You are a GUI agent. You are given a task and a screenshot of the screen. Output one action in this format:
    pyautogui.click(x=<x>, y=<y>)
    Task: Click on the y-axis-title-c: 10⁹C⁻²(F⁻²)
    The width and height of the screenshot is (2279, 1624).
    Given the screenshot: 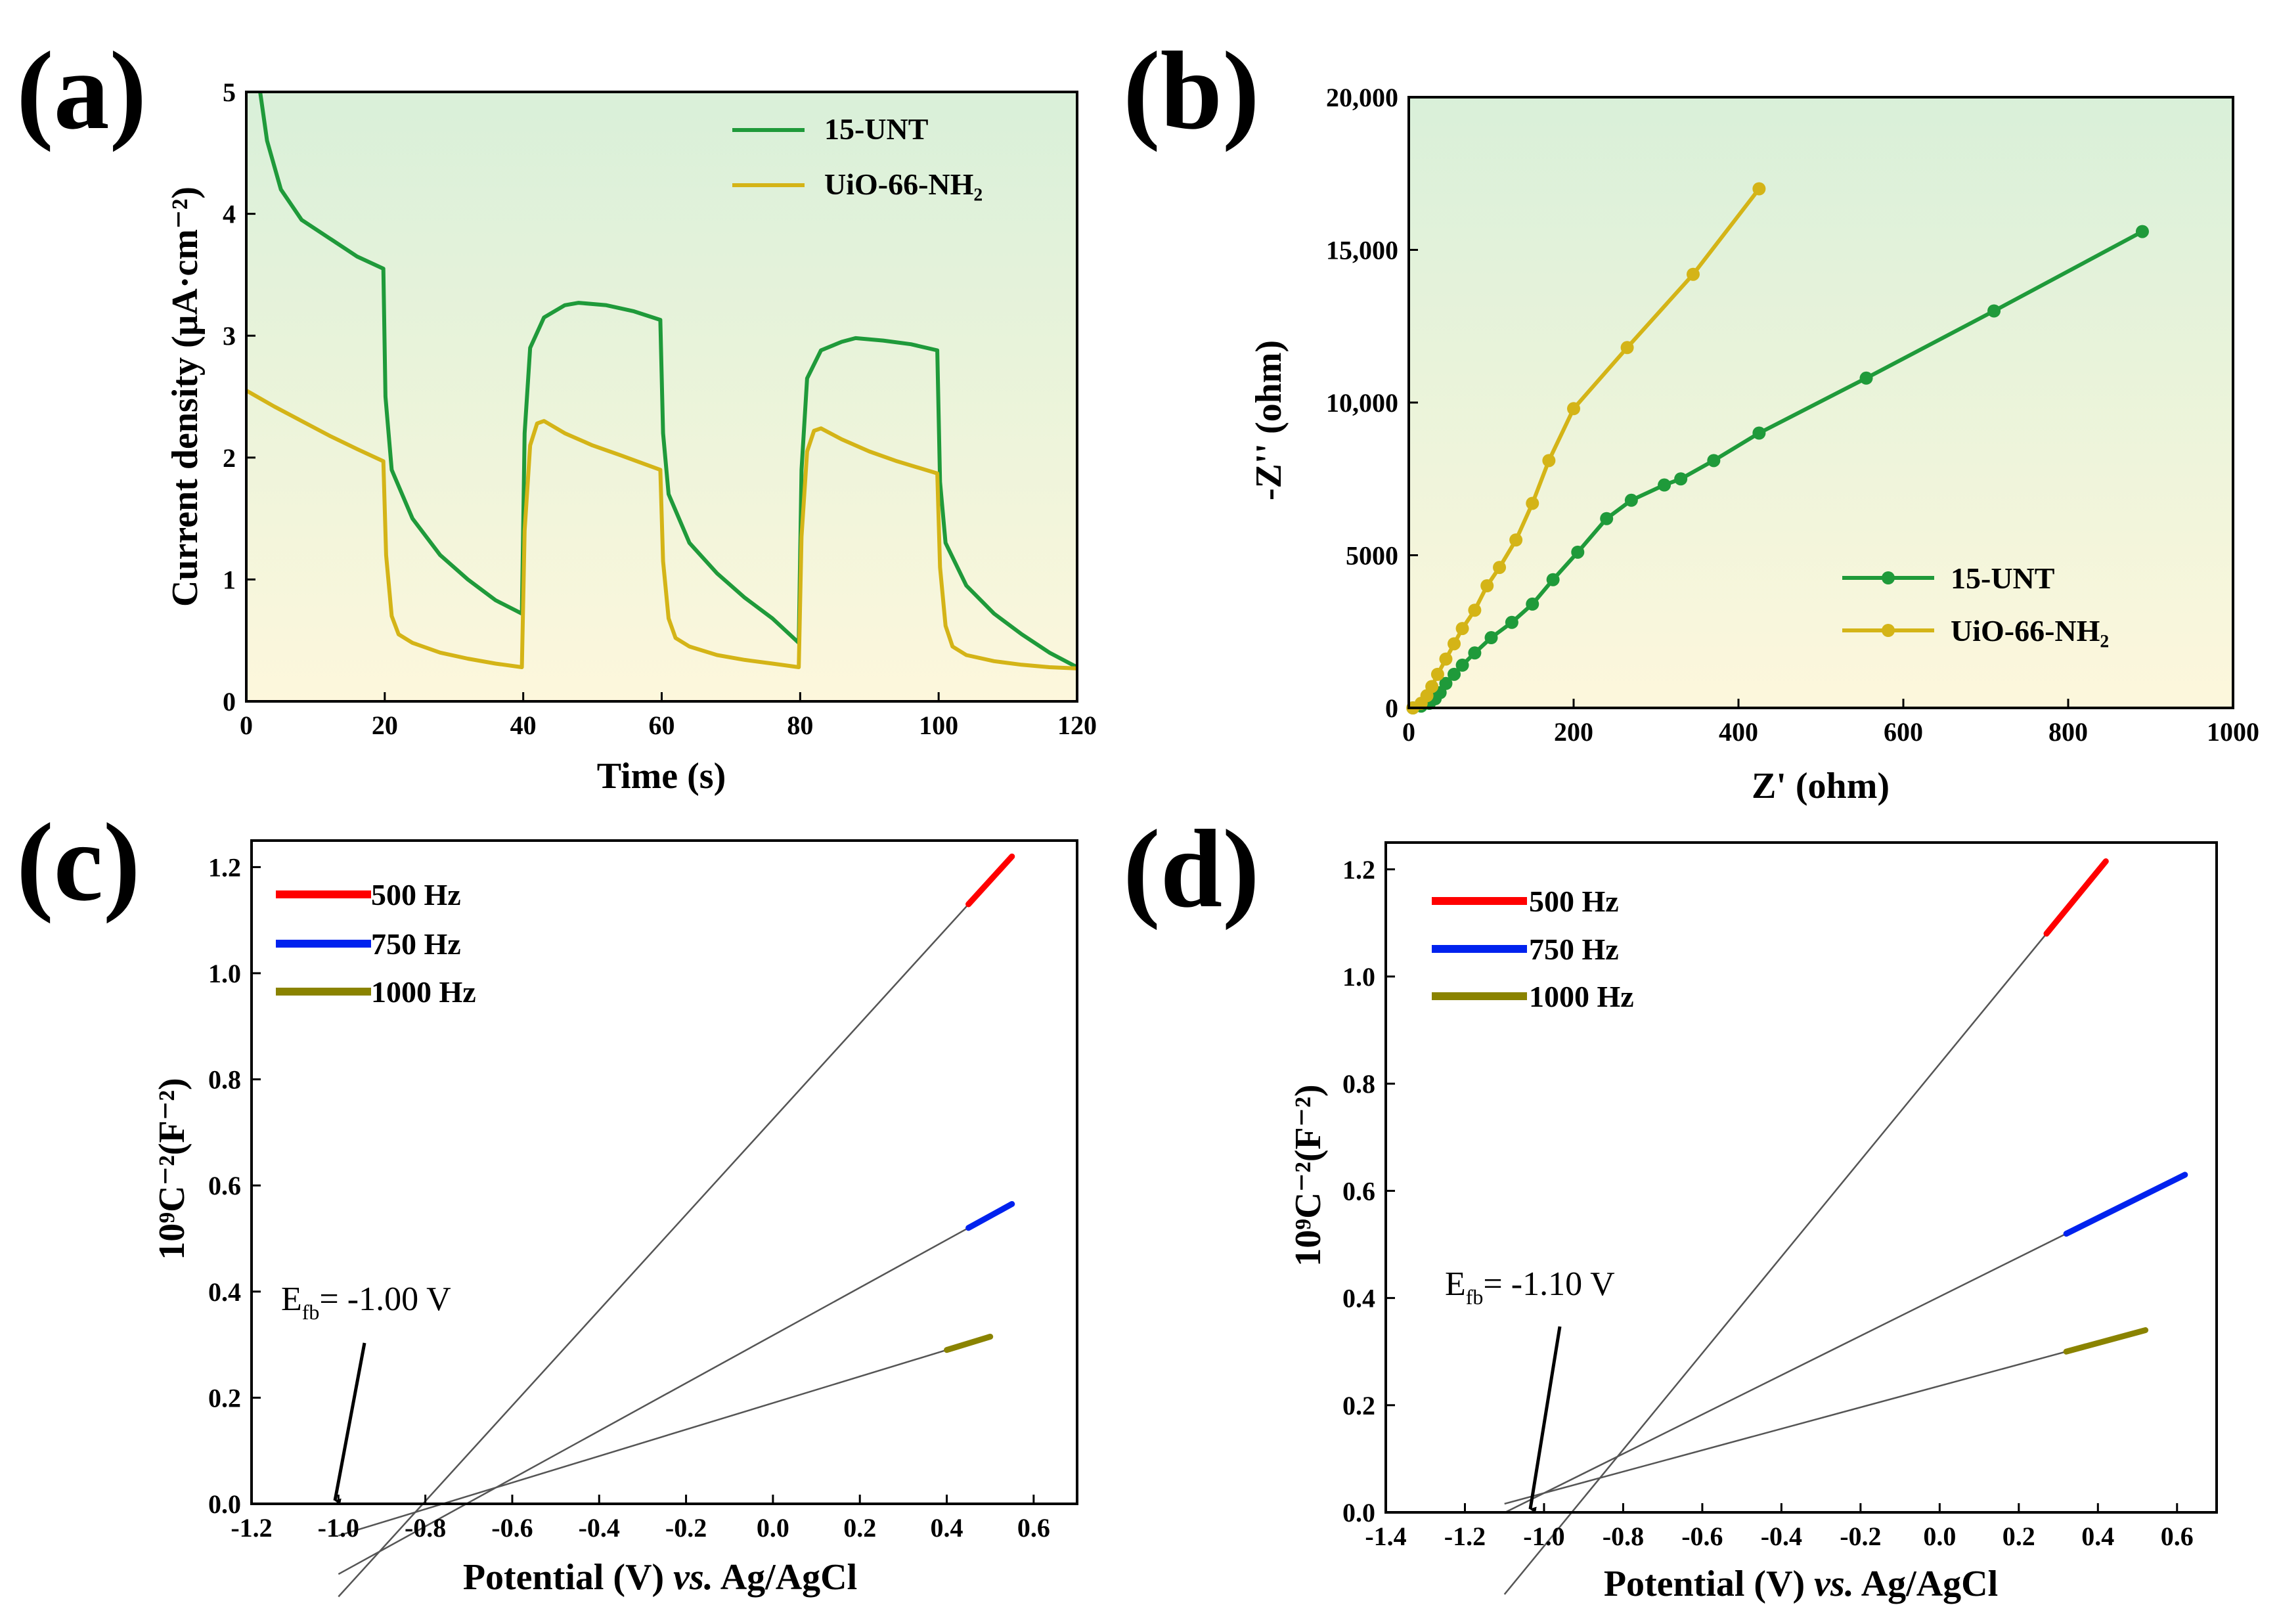 What is the action you would take?
    pyautogui.click(x=172, y=1169)
    